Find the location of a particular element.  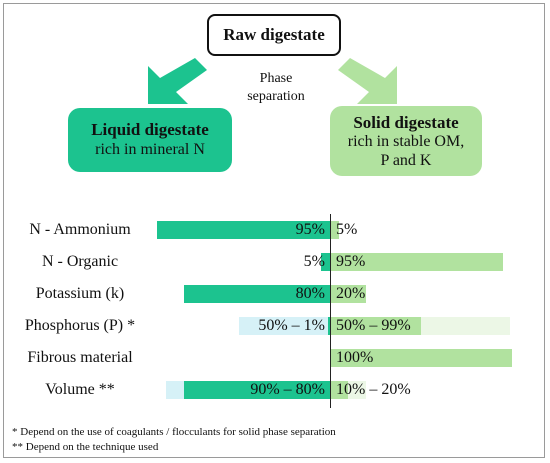

row-label-volume: Volume ** is located at coordinates (80, 389).